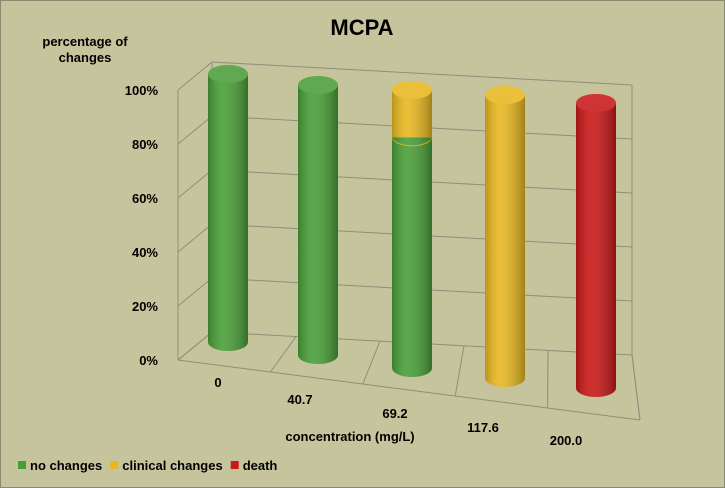  I want to click on floor-front-edge, so click(409, 390).